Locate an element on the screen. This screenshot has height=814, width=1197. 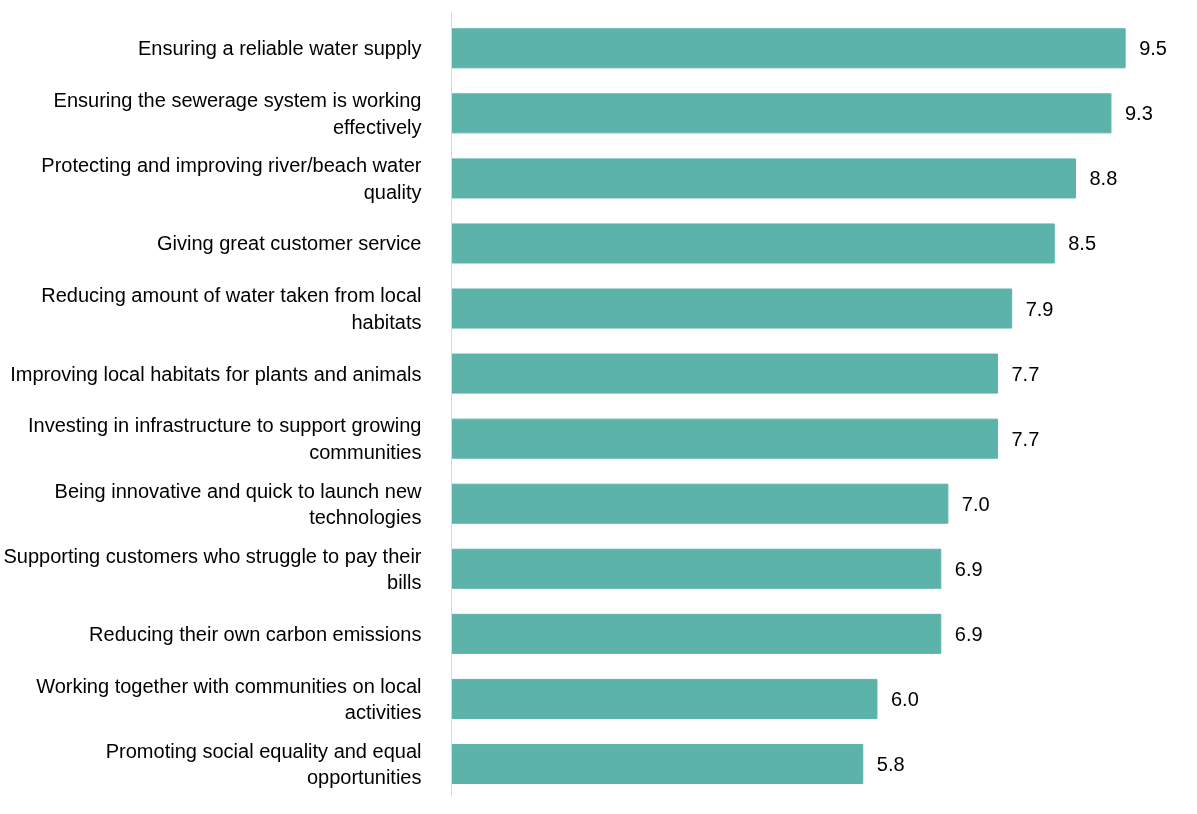
data-label: 7.0 is located at coordinates (975, 503).